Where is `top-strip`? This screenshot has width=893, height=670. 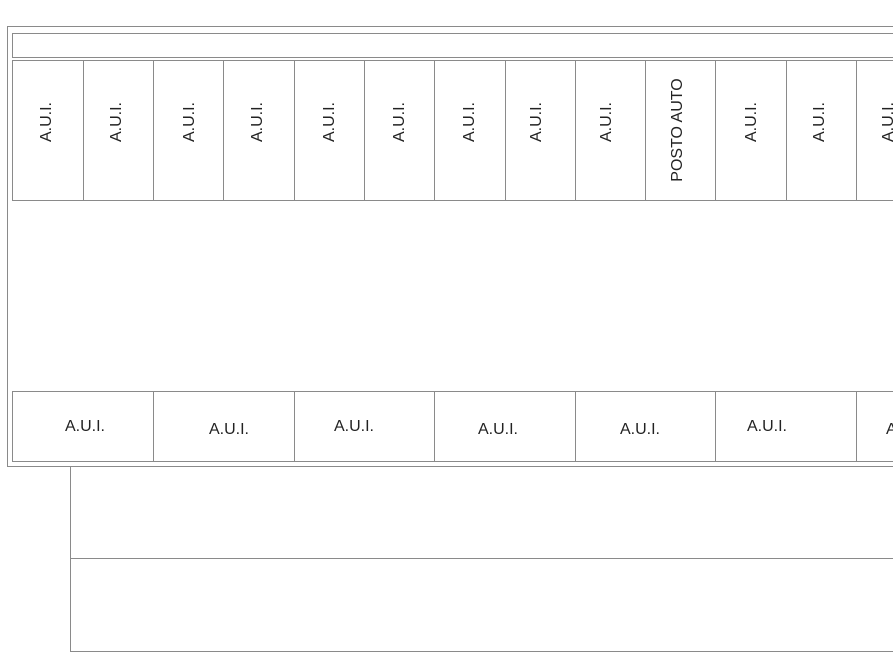
top-strip is located at coordinates (452, 45).